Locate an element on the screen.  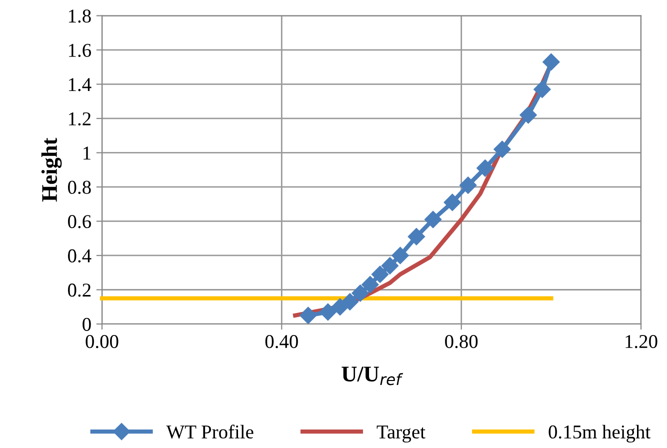
x-tick-label: 0.00 is located at coordinates (102, 341).